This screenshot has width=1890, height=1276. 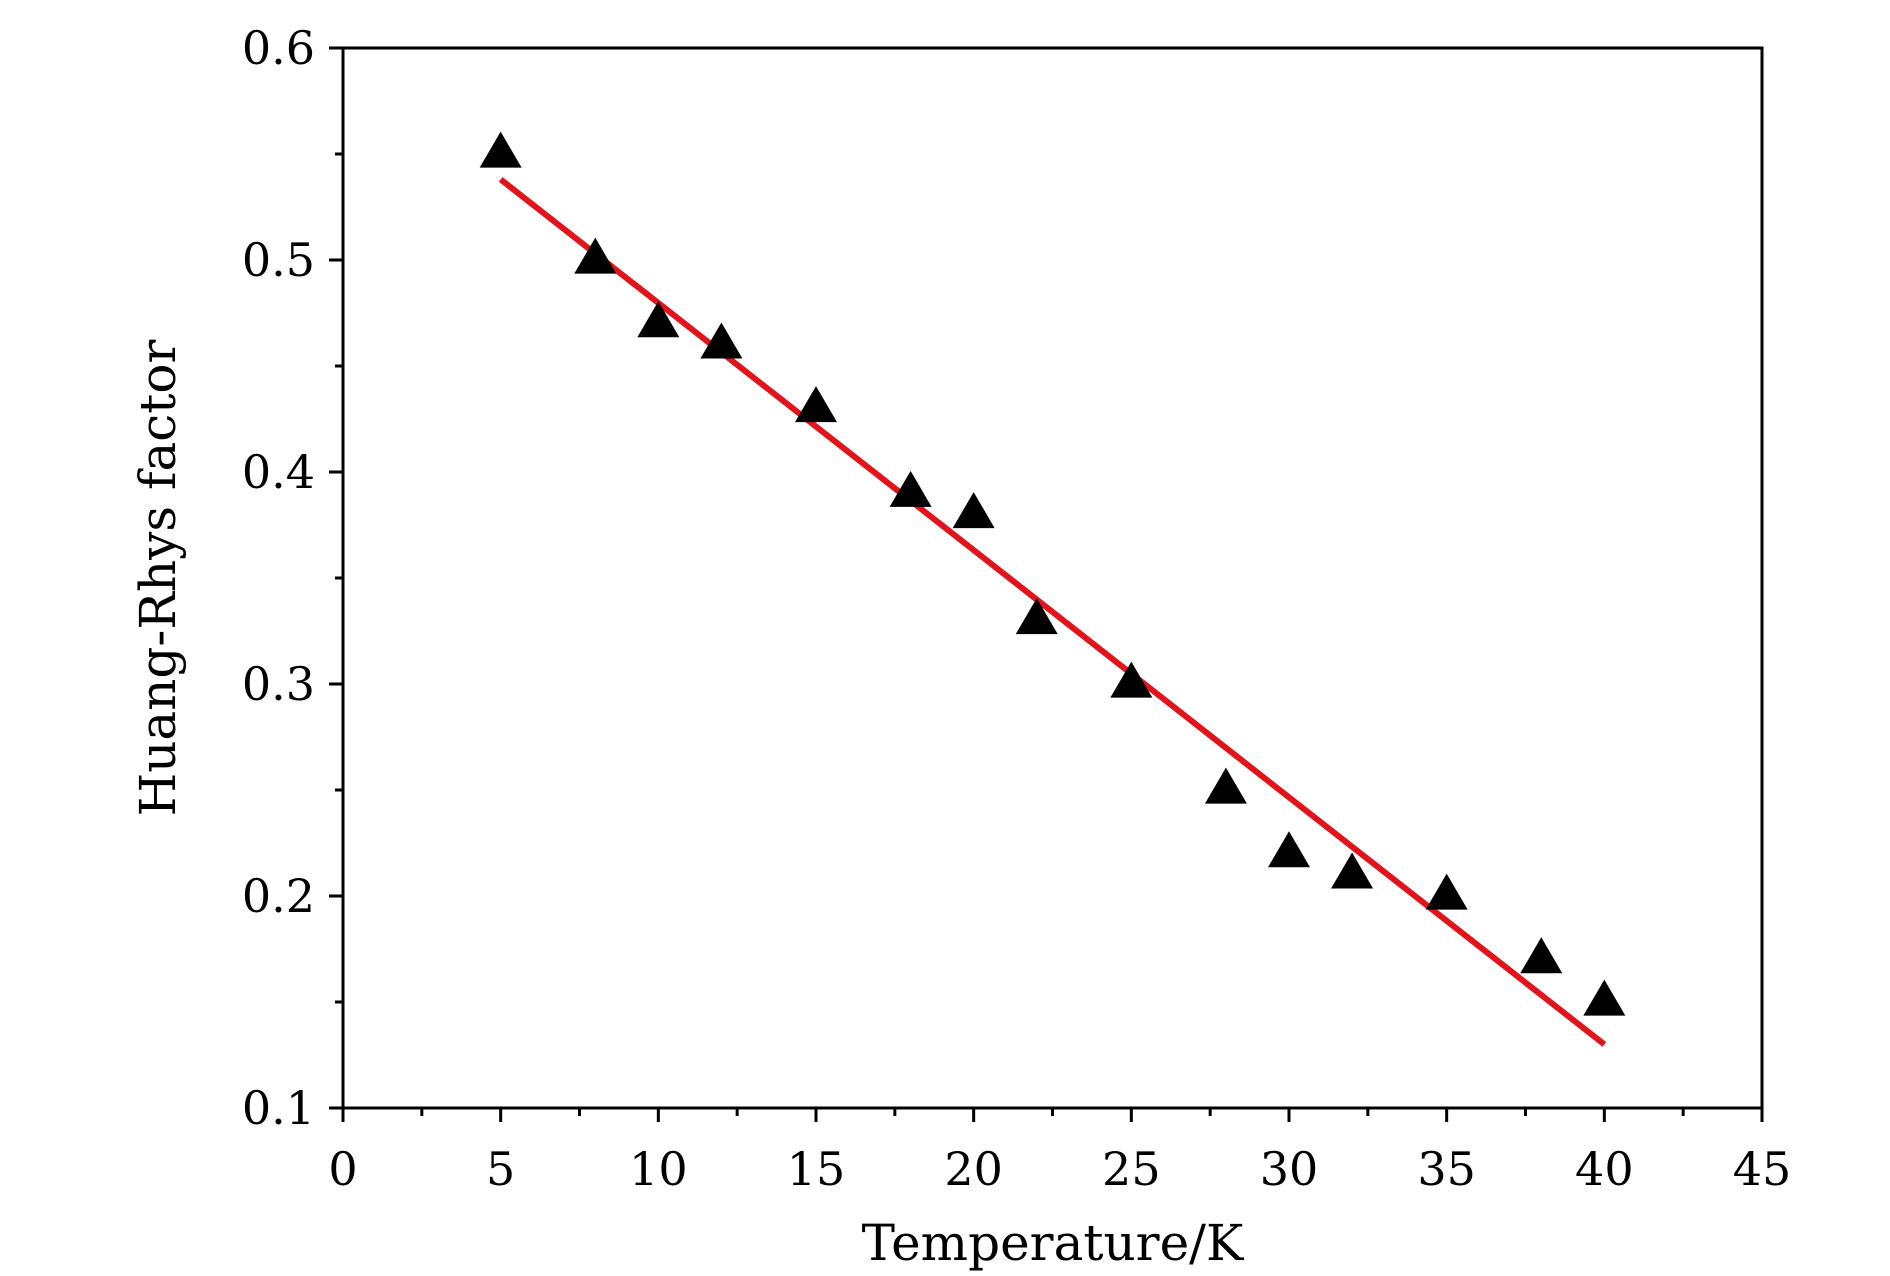 I want to click on x-axis-label: Temperature/K, so click(x=1053, y=1243).